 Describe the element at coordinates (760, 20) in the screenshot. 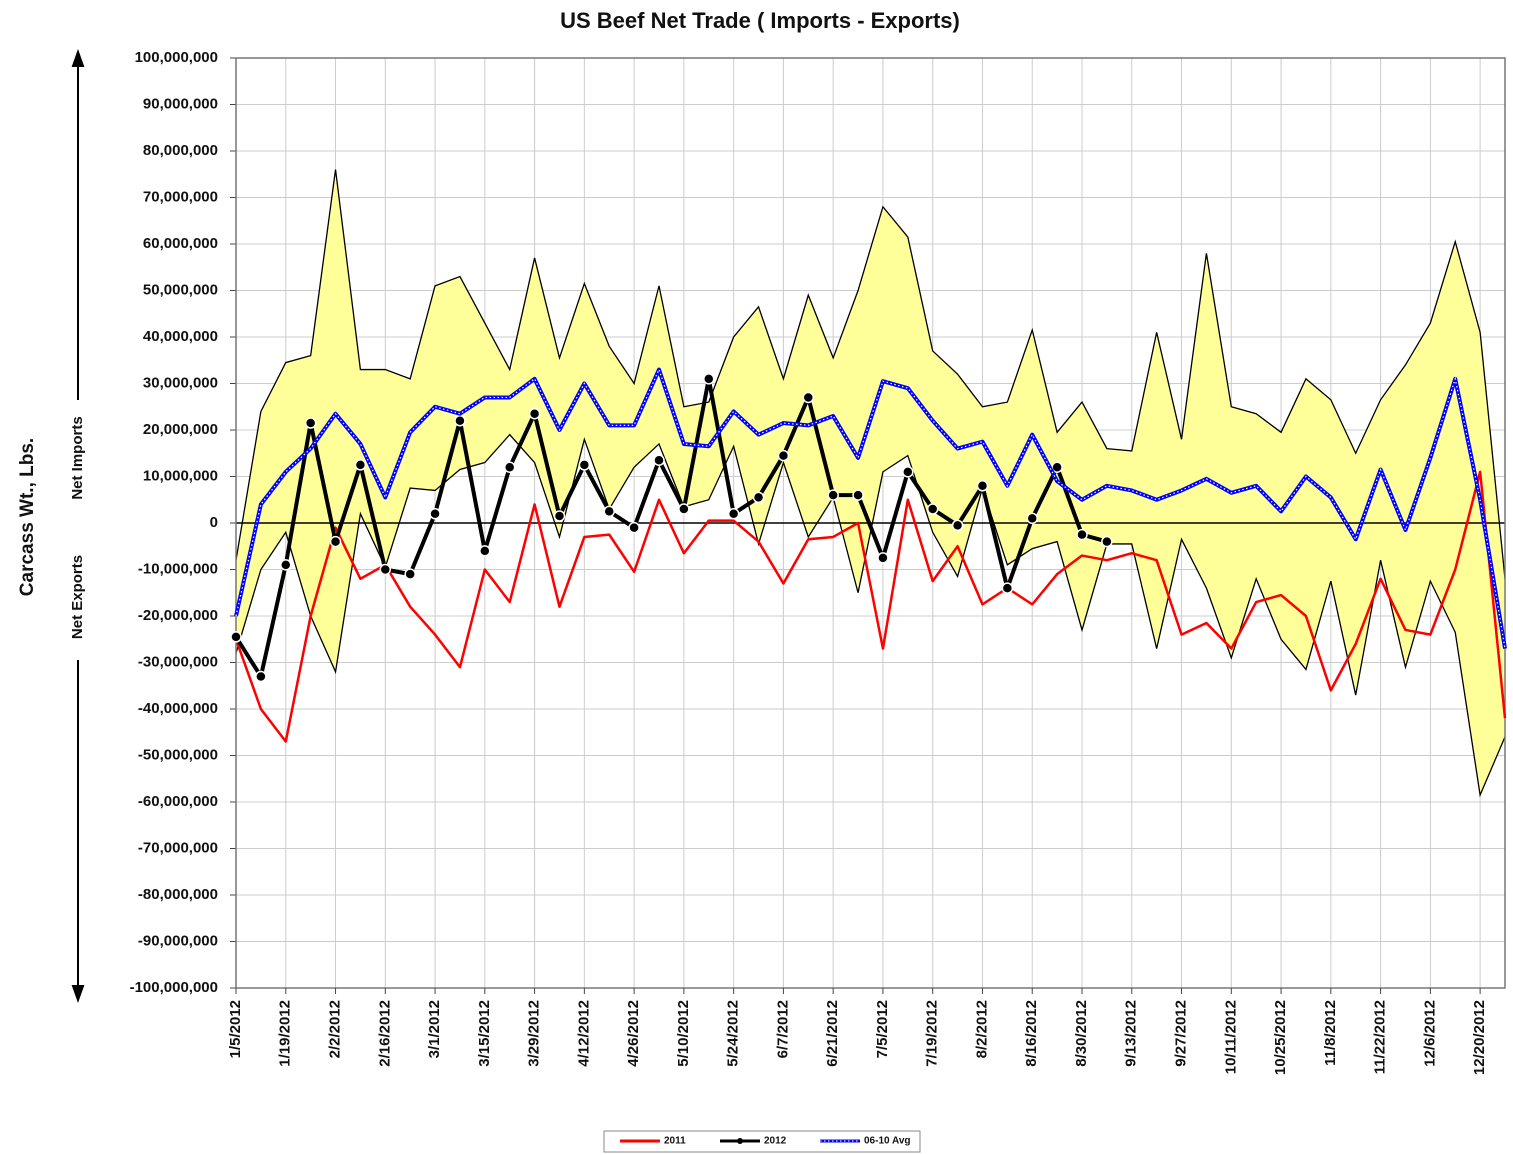

I see `chart-title: US Beef Net Trade ( Imports - Exports)` at that location.